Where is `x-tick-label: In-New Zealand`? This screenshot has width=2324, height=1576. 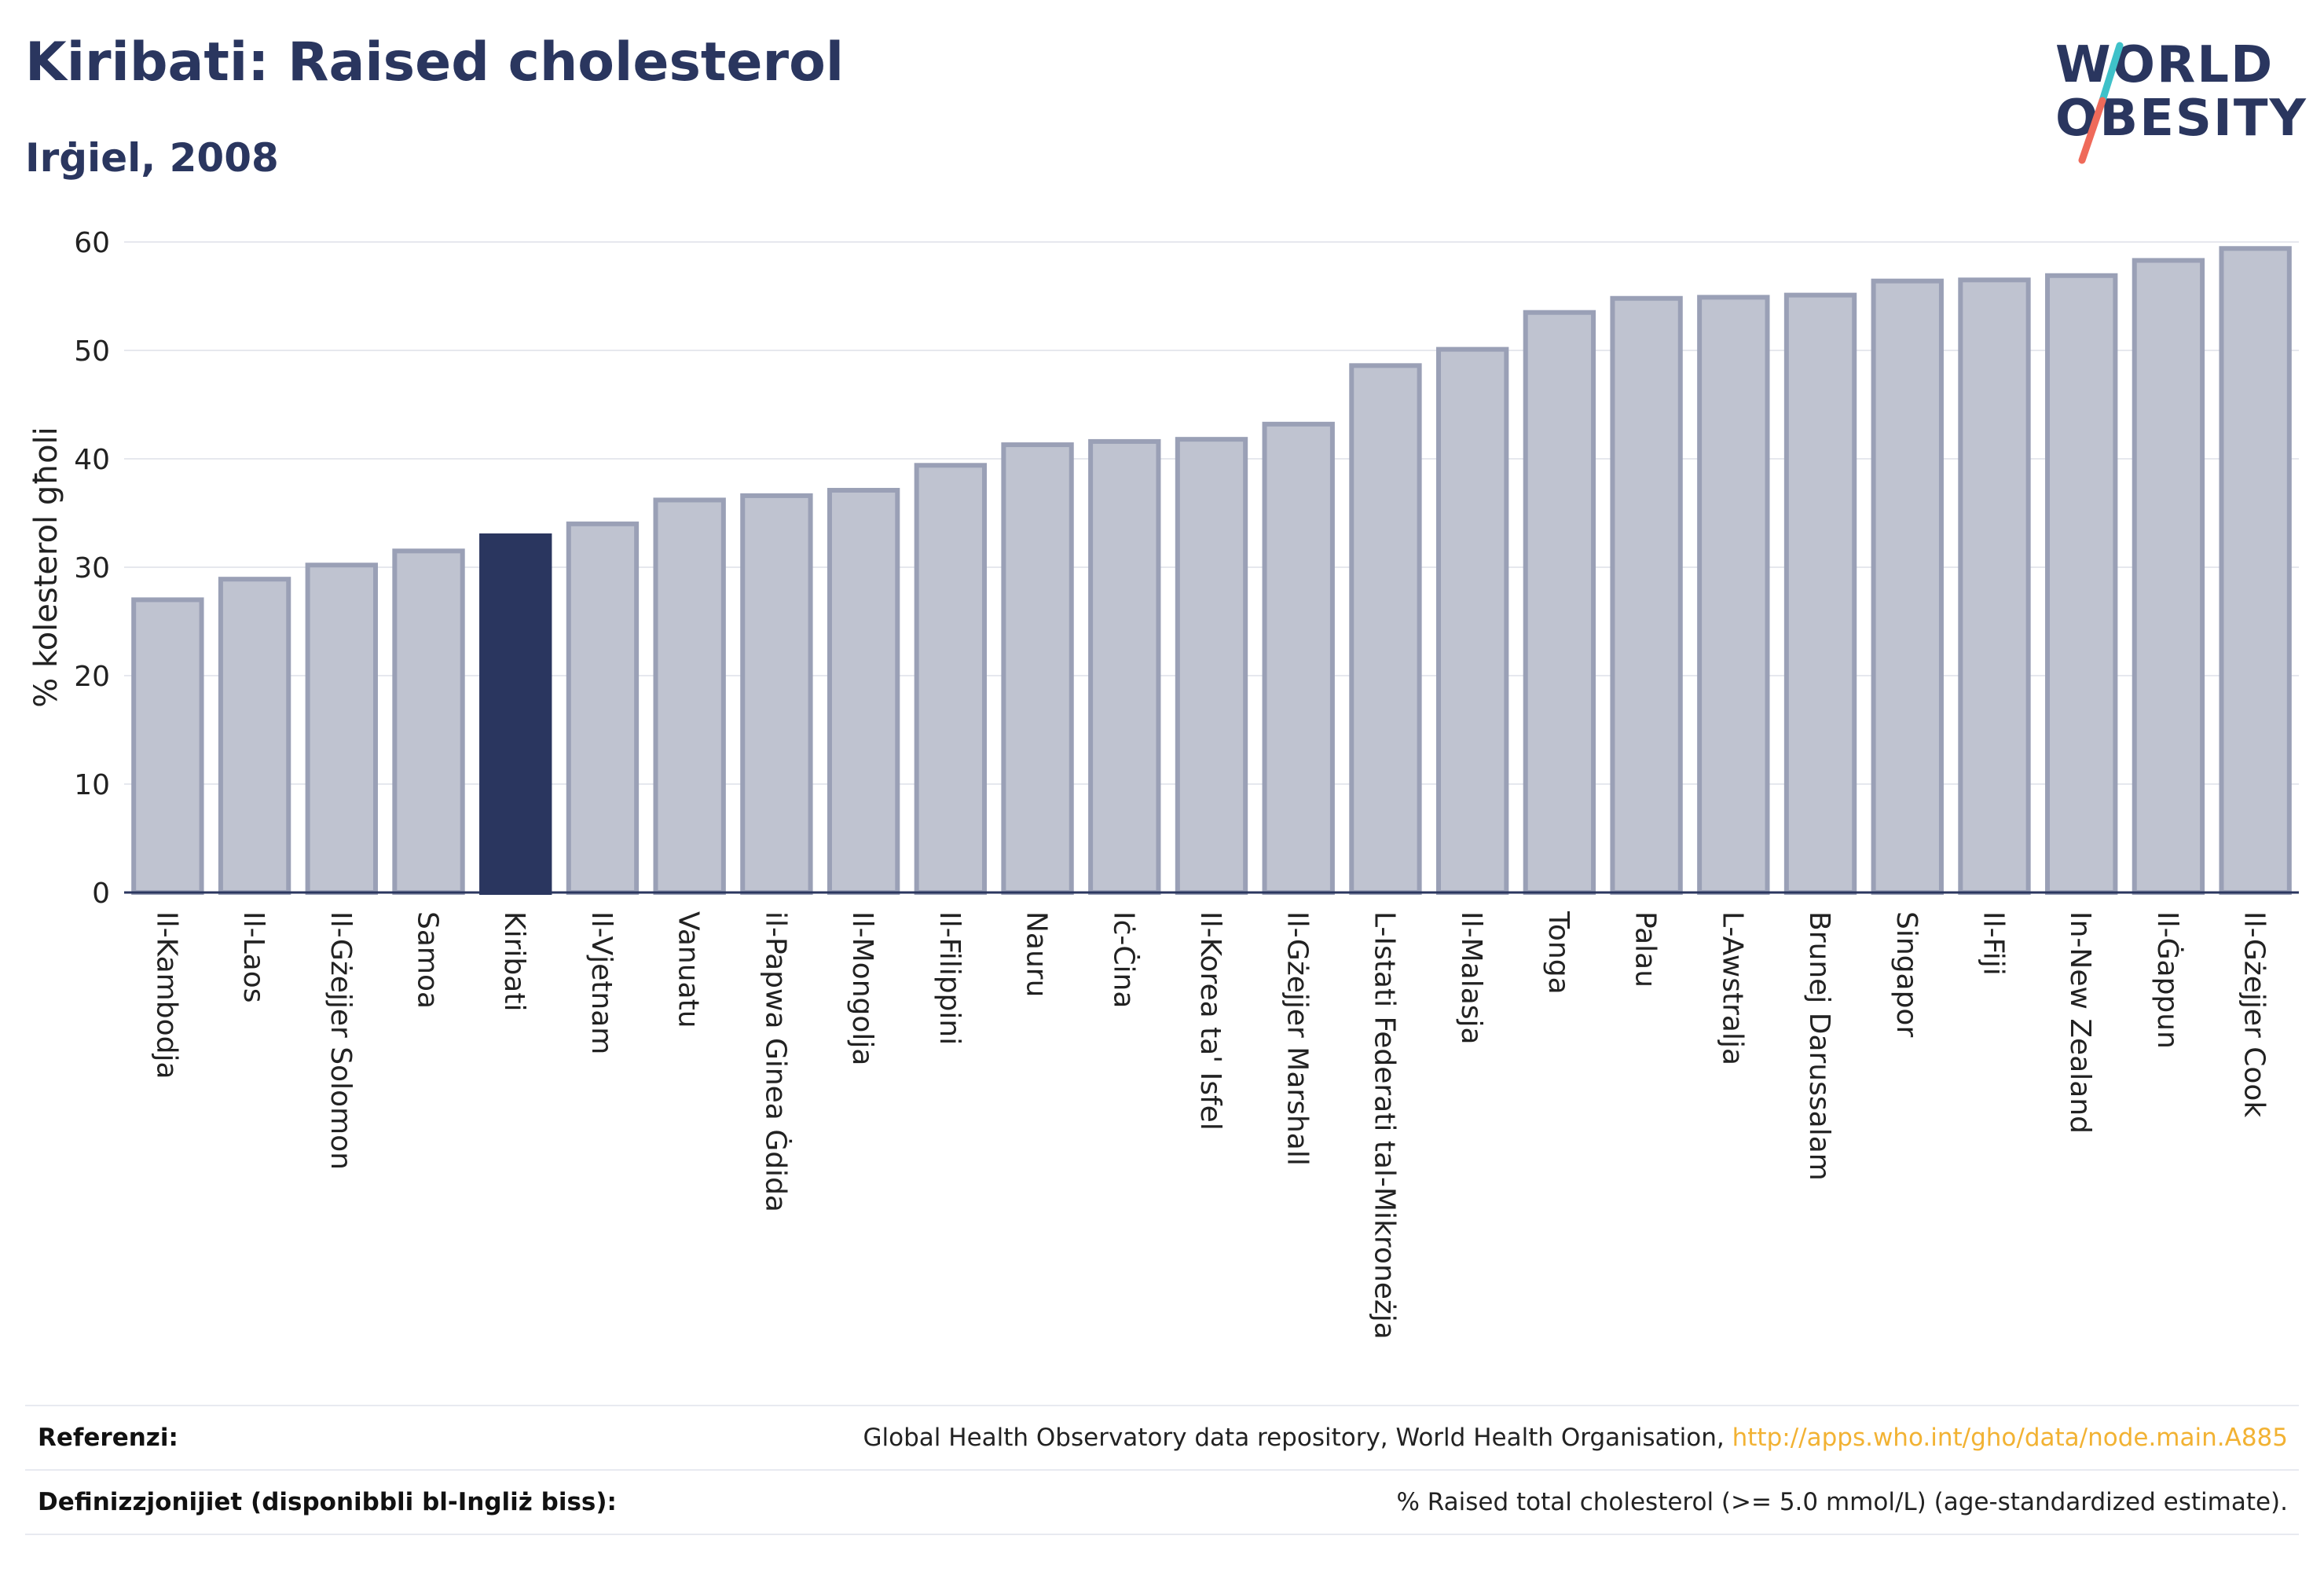 x-tick-label: In-New Zealand is located at coordinates (2080, 1022).